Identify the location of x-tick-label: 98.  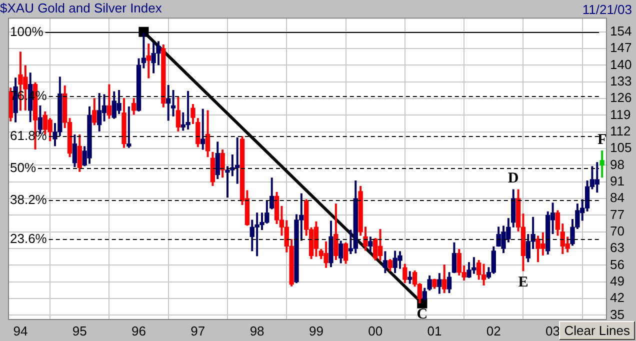
(257, 330).